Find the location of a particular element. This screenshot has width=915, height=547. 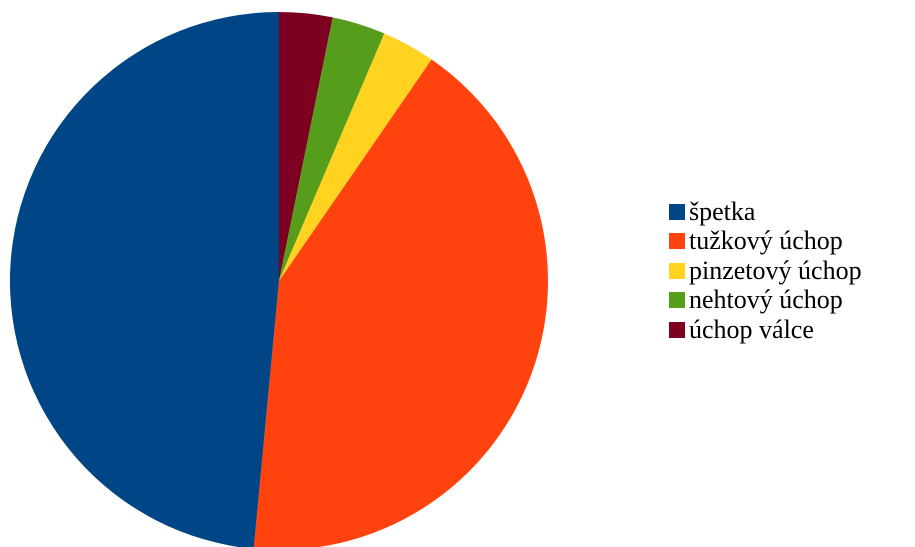

legend-item-pinzetovy-uchop: pinzetový úchop is located at coordinates (765, 271).